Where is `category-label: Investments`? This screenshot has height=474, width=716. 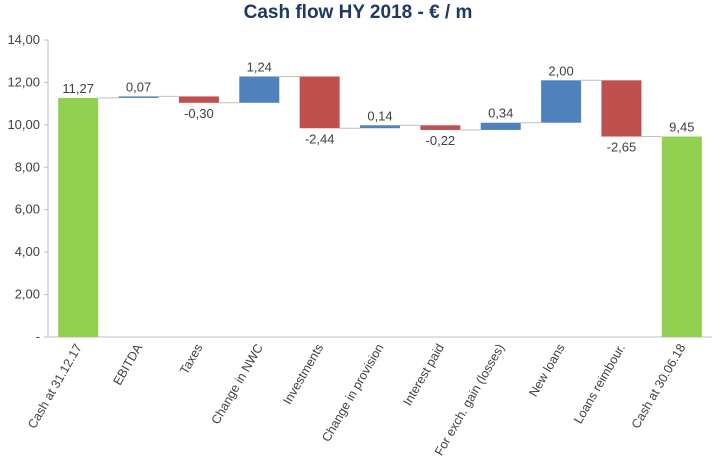
category-label: Investments is located at coordinates (303, 374).